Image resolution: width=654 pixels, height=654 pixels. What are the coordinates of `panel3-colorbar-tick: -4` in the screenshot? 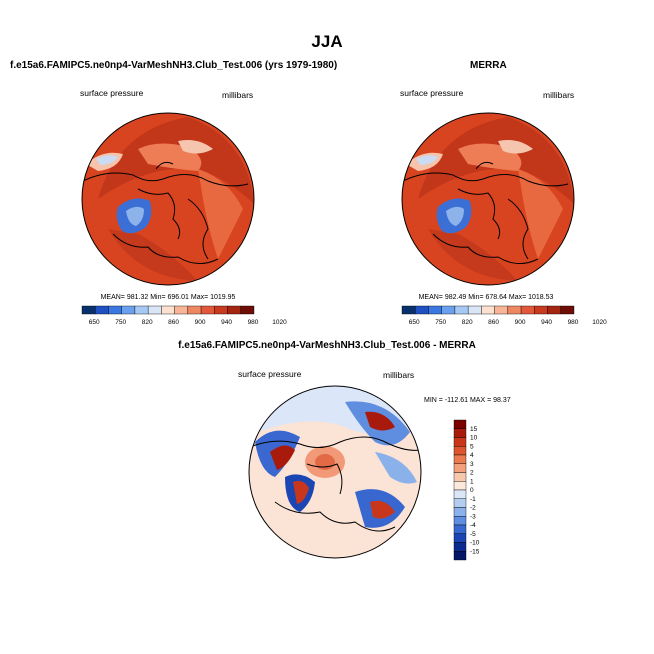 It's located at (473, 525).